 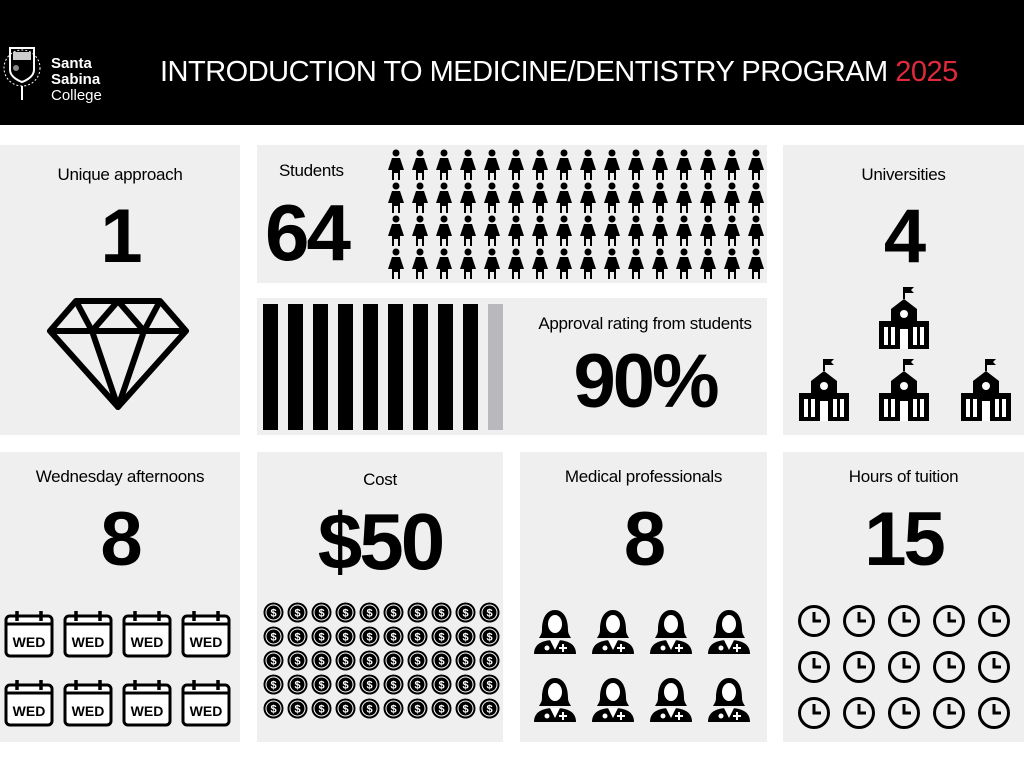 I want to click on panel-value: 1, so click(x=121, y=236).